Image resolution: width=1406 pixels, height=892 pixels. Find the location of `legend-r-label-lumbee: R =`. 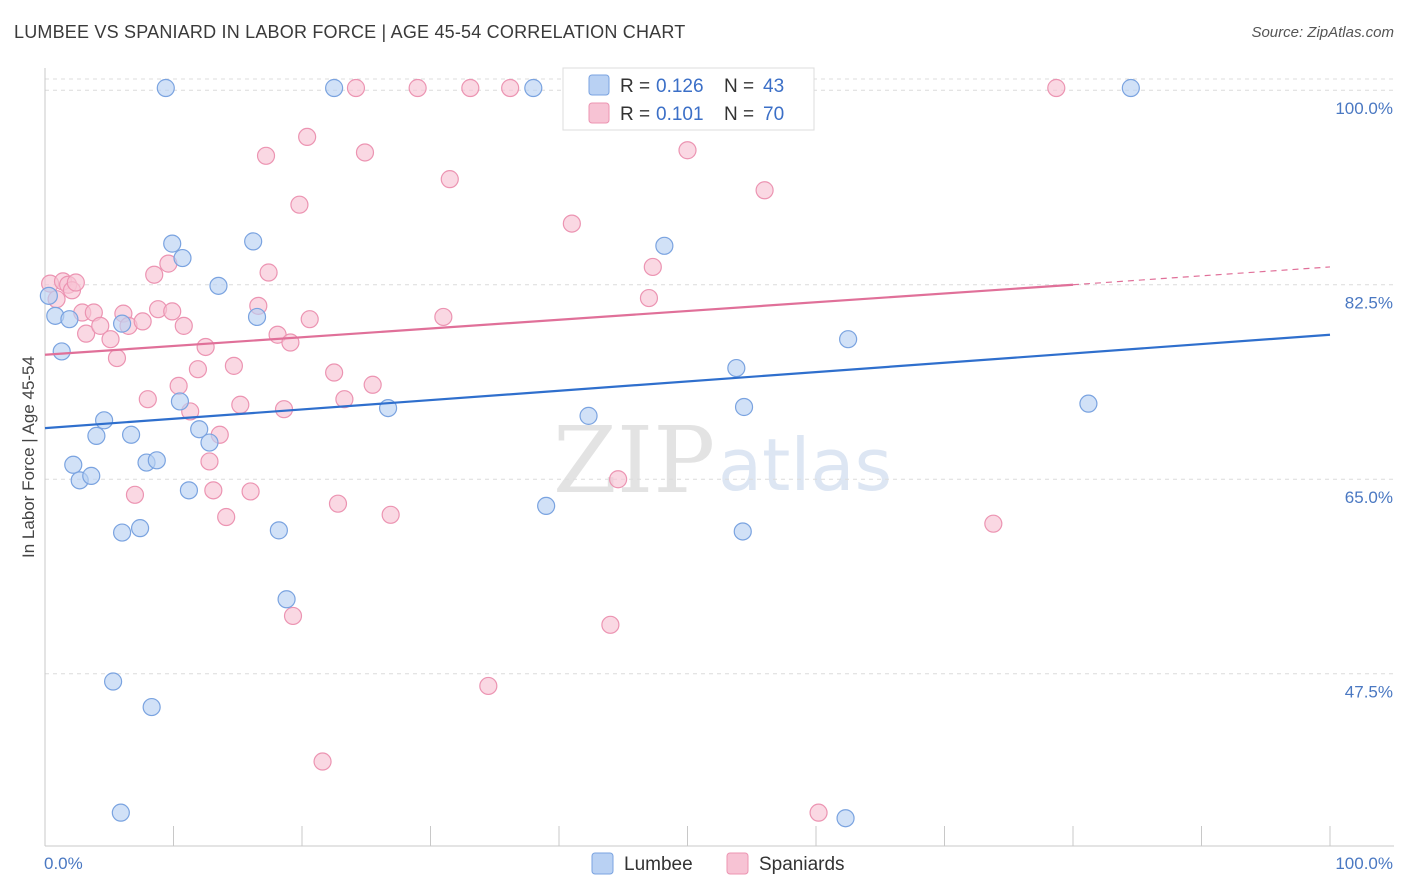

legend-r-label-lumbee: R = is located at coordinates (635, 86).